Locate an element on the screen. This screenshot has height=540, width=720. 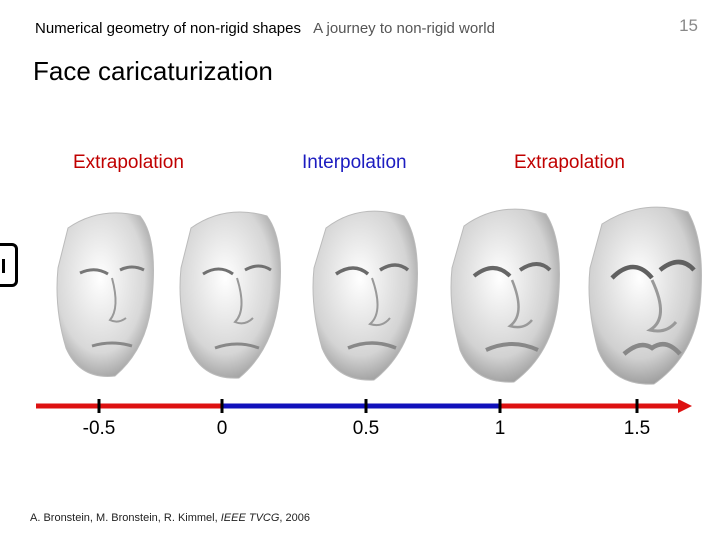
citation-year: , 2006 is located at coordinates (295, 518).